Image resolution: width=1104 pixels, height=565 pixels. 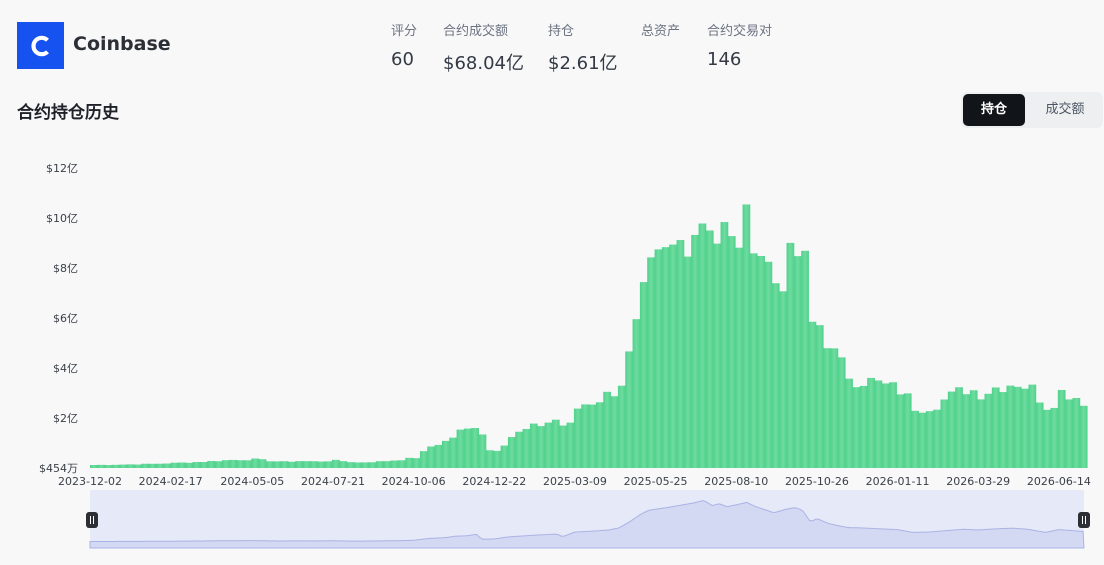 I want to click on stat-label: 合约交易对, so click(x=740, y=31).